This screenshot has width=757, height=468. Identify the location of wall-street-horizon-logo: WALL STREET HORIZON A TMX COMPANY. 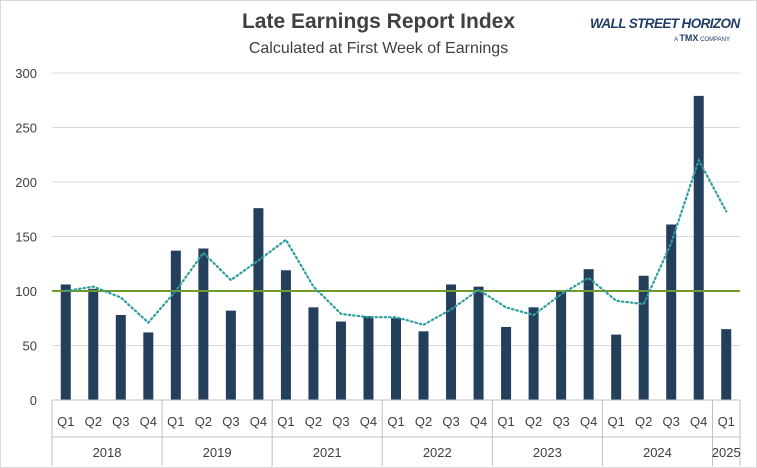
(665, 29).